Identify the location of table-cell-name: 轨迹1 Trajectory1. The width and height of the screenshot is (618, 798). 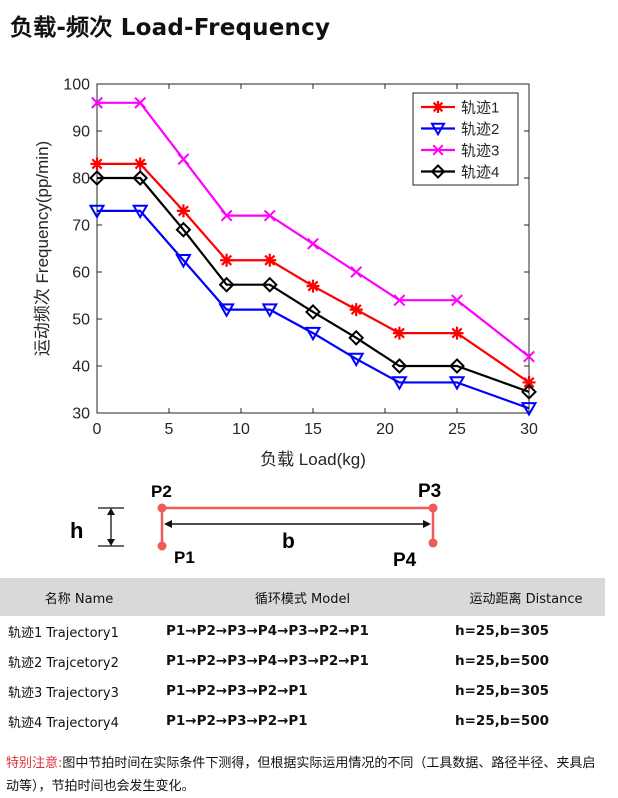
(63, 633).